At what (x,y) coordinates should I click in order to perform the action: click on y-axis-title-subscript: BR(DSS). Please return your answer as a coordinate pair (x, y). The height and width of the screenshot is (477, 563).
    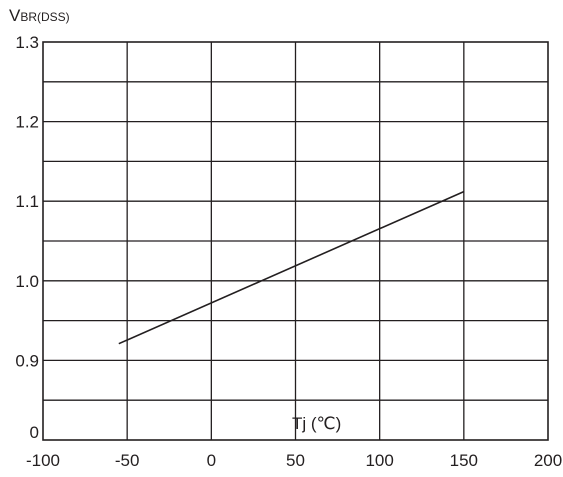
    Looking at the image, I should click on (44, 17).